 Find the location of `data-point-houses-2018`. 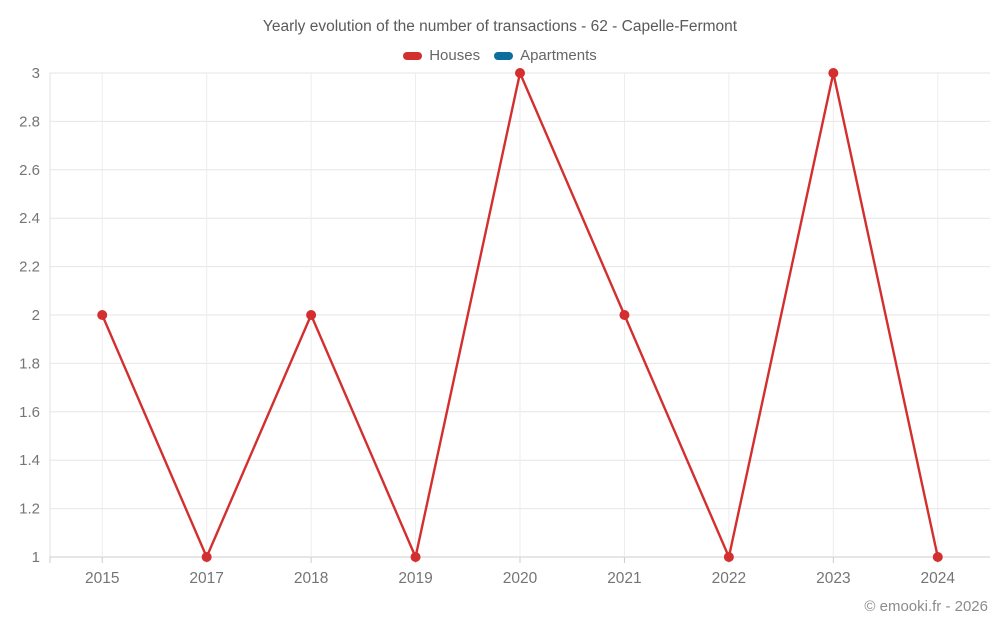

data-point-houses-2018 is located at coordinates (311, 315).